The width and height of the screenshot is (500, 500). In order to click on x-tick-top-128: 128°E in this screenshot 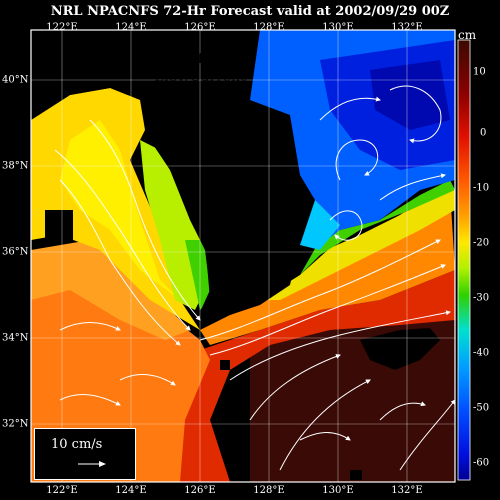, I will do `click(269, 27)`.